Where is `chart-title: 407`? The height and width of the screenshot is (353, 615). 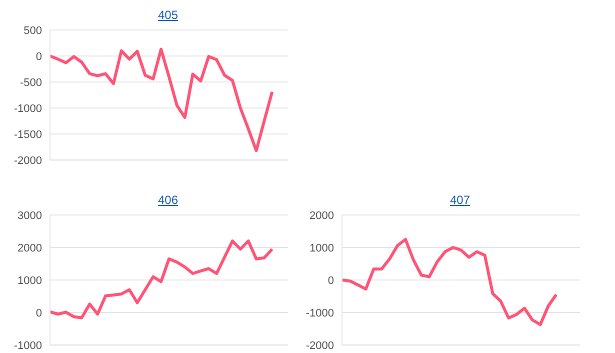 chart-title: 407 is located at coordinates (460, 201).